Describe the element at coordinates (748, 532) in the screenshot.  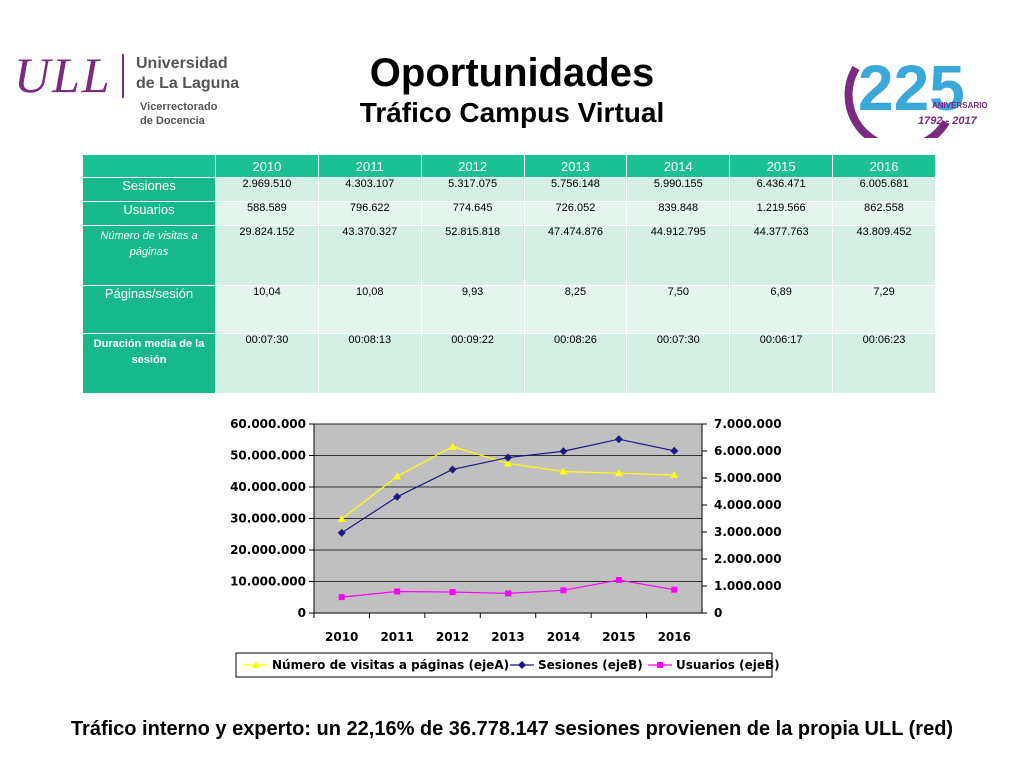
I see `right-axis-label: 3.000.000` at that location.